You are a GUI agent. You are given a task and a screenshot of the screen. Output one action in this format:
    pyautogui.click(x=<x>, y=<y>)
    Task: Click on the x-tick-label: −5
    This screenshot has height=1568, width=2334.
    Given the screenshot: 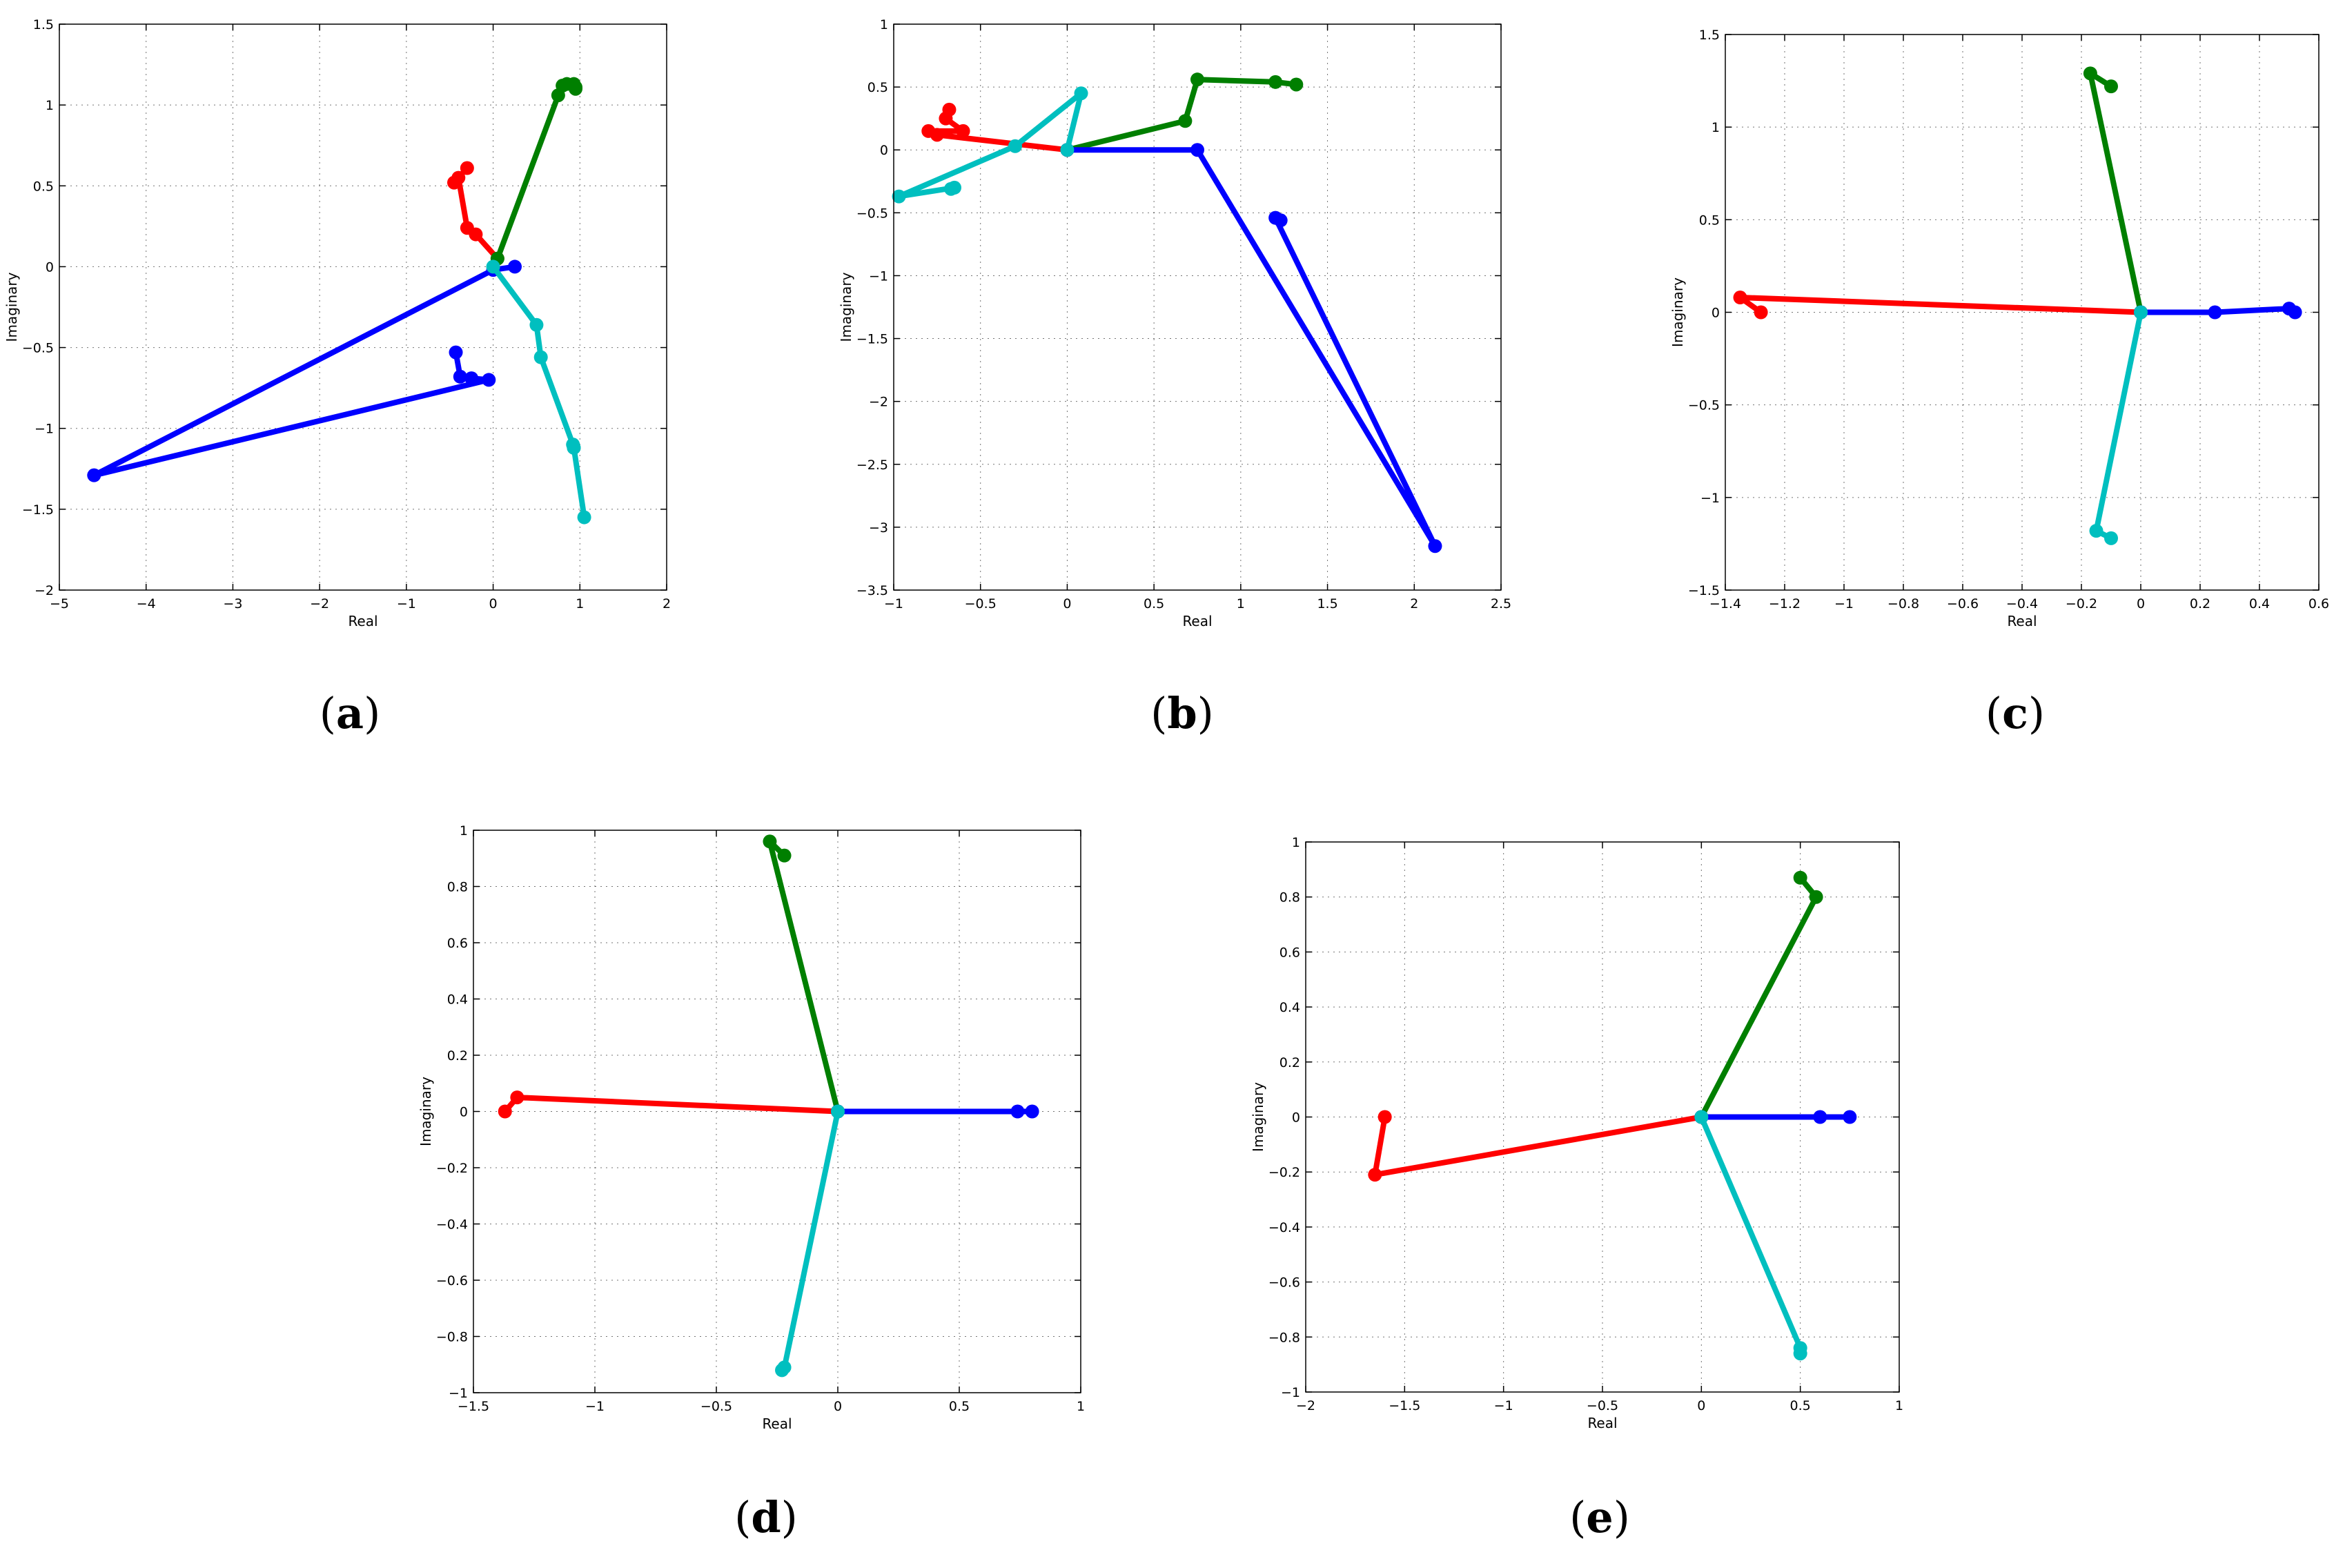 What is the action you would take?
    pyautogui.click(x=60, y=603)
    